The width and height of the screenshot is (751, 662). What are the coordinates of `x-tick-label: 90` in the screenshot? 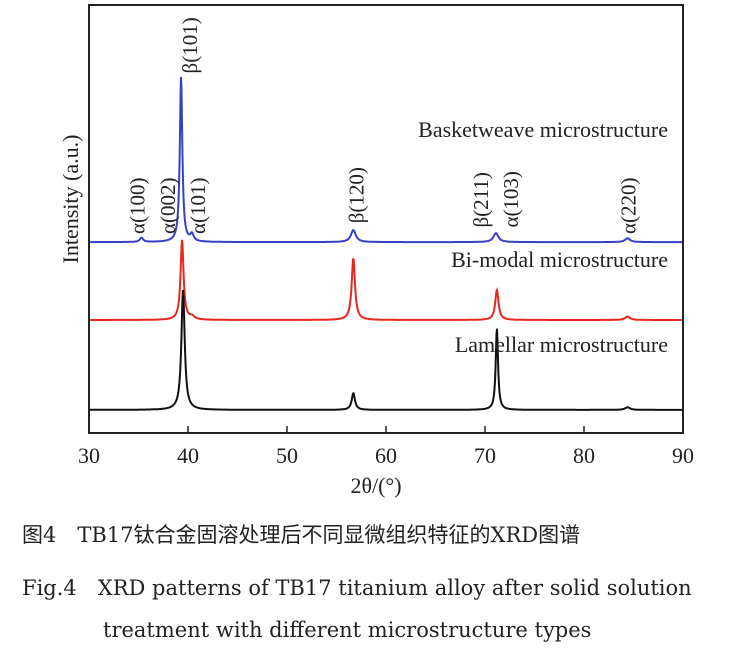 It's located at (683, 455).